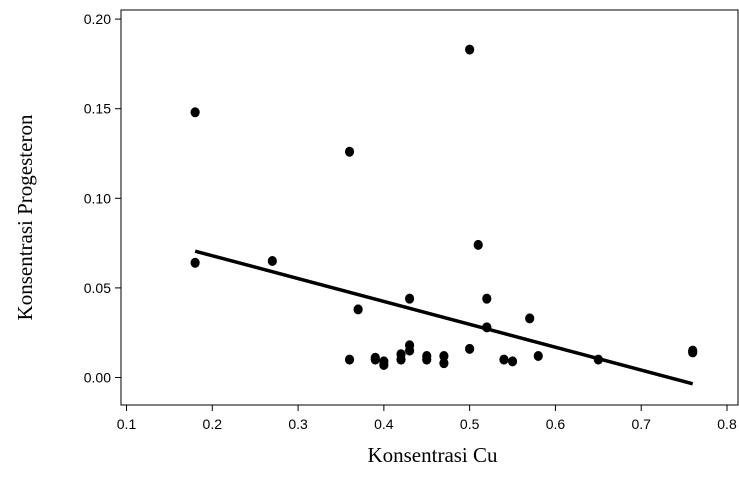  What do you see at coordinates (97, 378) in the screenshot?
I see `y-tick-label: 0.00` at bounding box center [97, 378].